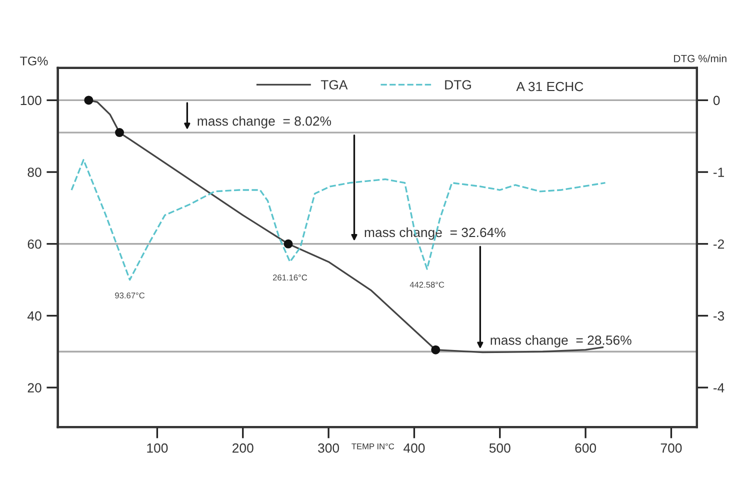 Image resolution: width=751 pixels, height=492 pixels. I want to click on y2-tick-label: -2, so click(718, 244).